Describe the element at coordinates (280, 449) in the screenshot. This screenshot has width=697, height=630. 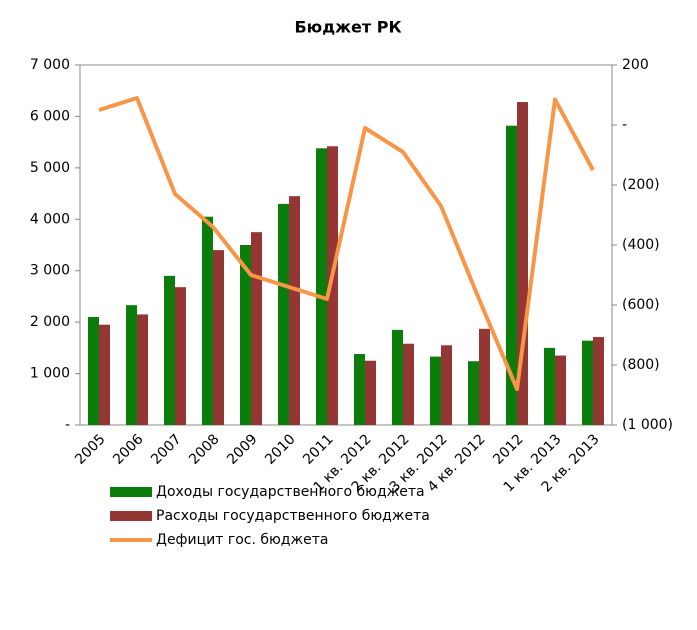
I see `x-tick-label: 2010` at that location.